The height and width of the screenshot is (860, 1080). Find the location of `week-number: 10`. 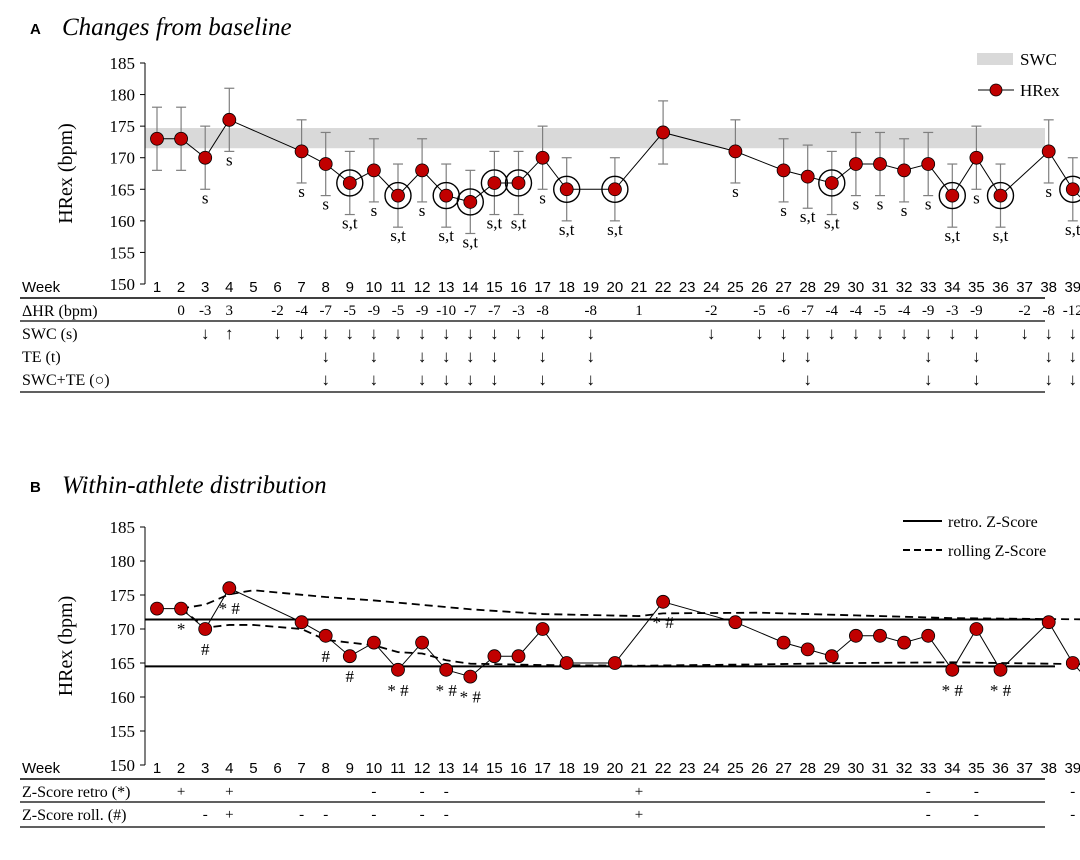

week-number: 10 is located at coordinates (374, 768).